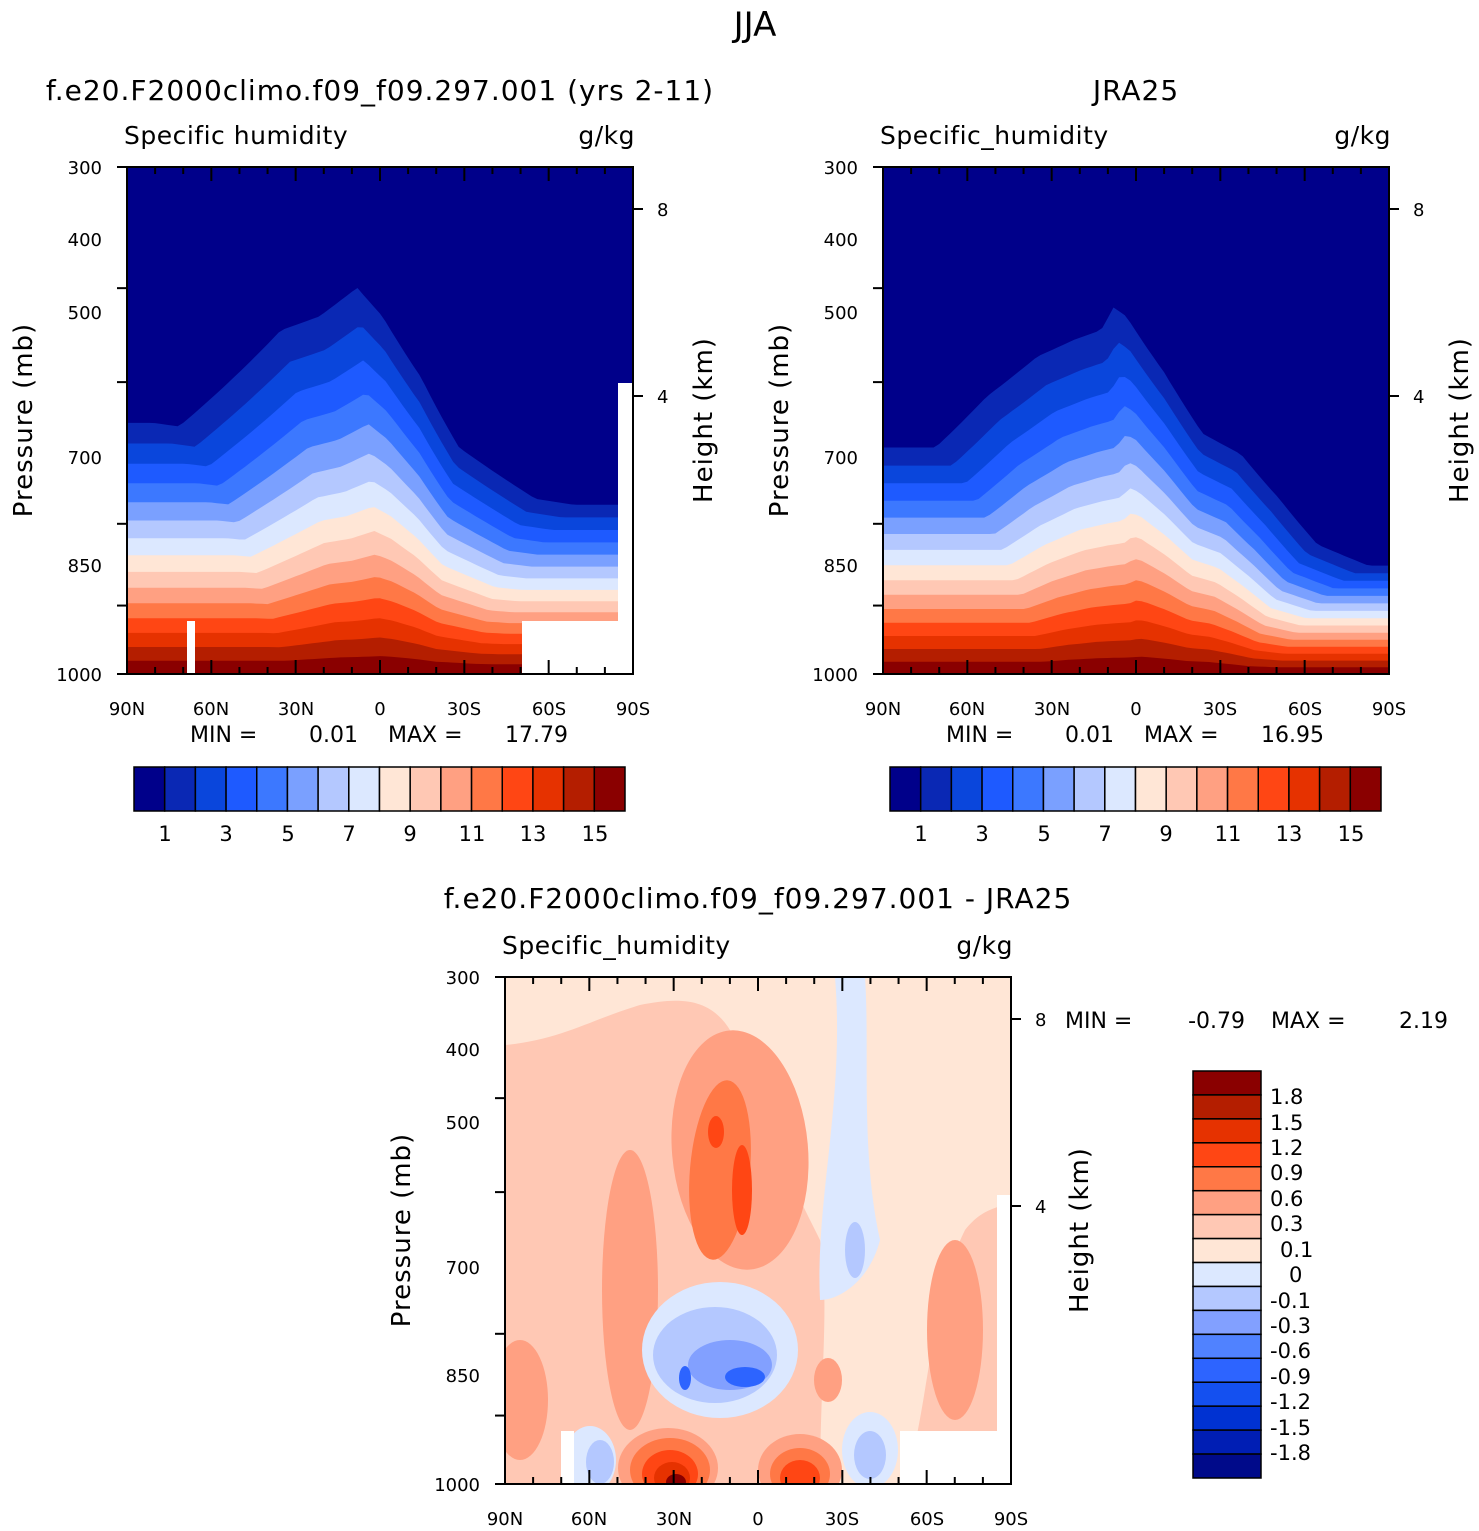 The height and width of the screenshot is (1531, 1479). Describe the element at coordinates (842, 1519) in the screenshot. I see `xtick-label: 30S` at that location.